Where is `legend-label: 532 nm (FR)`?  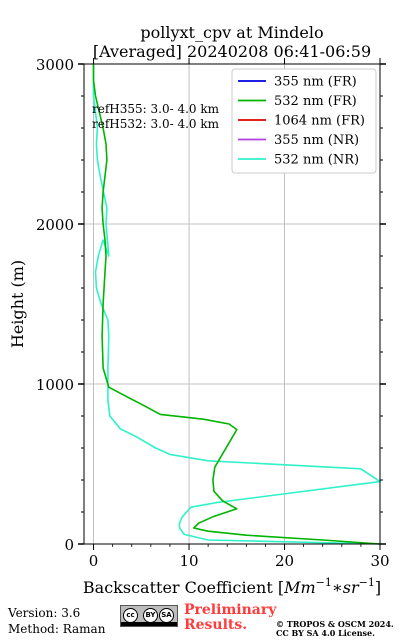 legend-label: 532 nm (FR) is located at coordinates (315, 101).